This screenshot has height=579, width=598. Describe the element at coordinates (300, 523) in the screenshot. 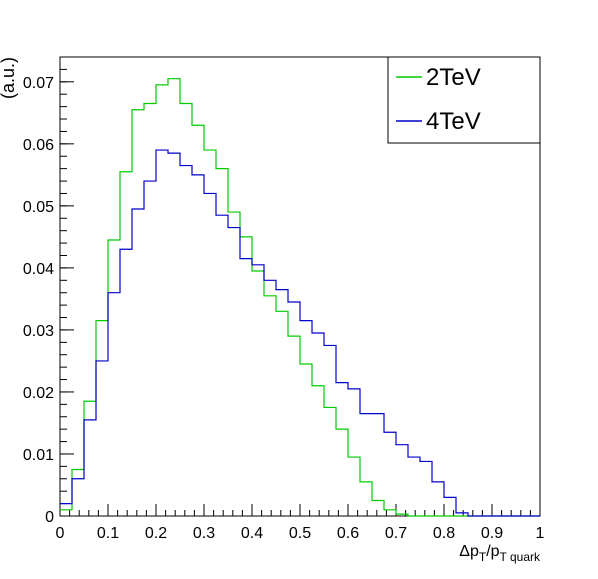

I see `x-ticks: 0 0.1 0.2 0.3 0.4 0.5 0.6 0.7 0.8 0.9 1` at that location.